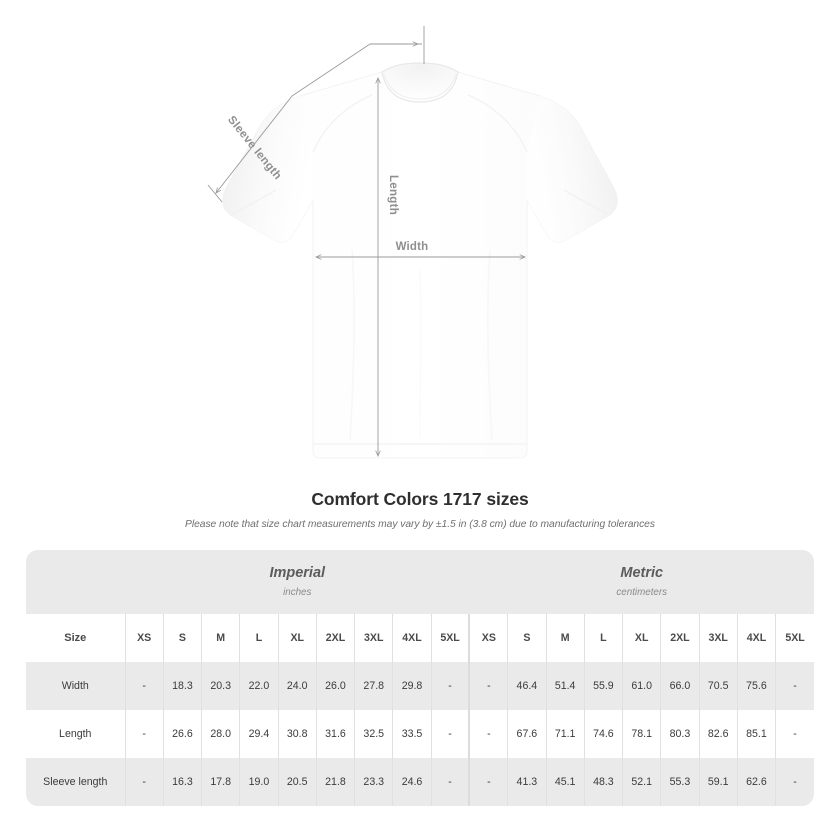 The height and width of the screenshot is (840, 840). I want to click on header-size-2xl-metric: 2XL, so click(680, 638).